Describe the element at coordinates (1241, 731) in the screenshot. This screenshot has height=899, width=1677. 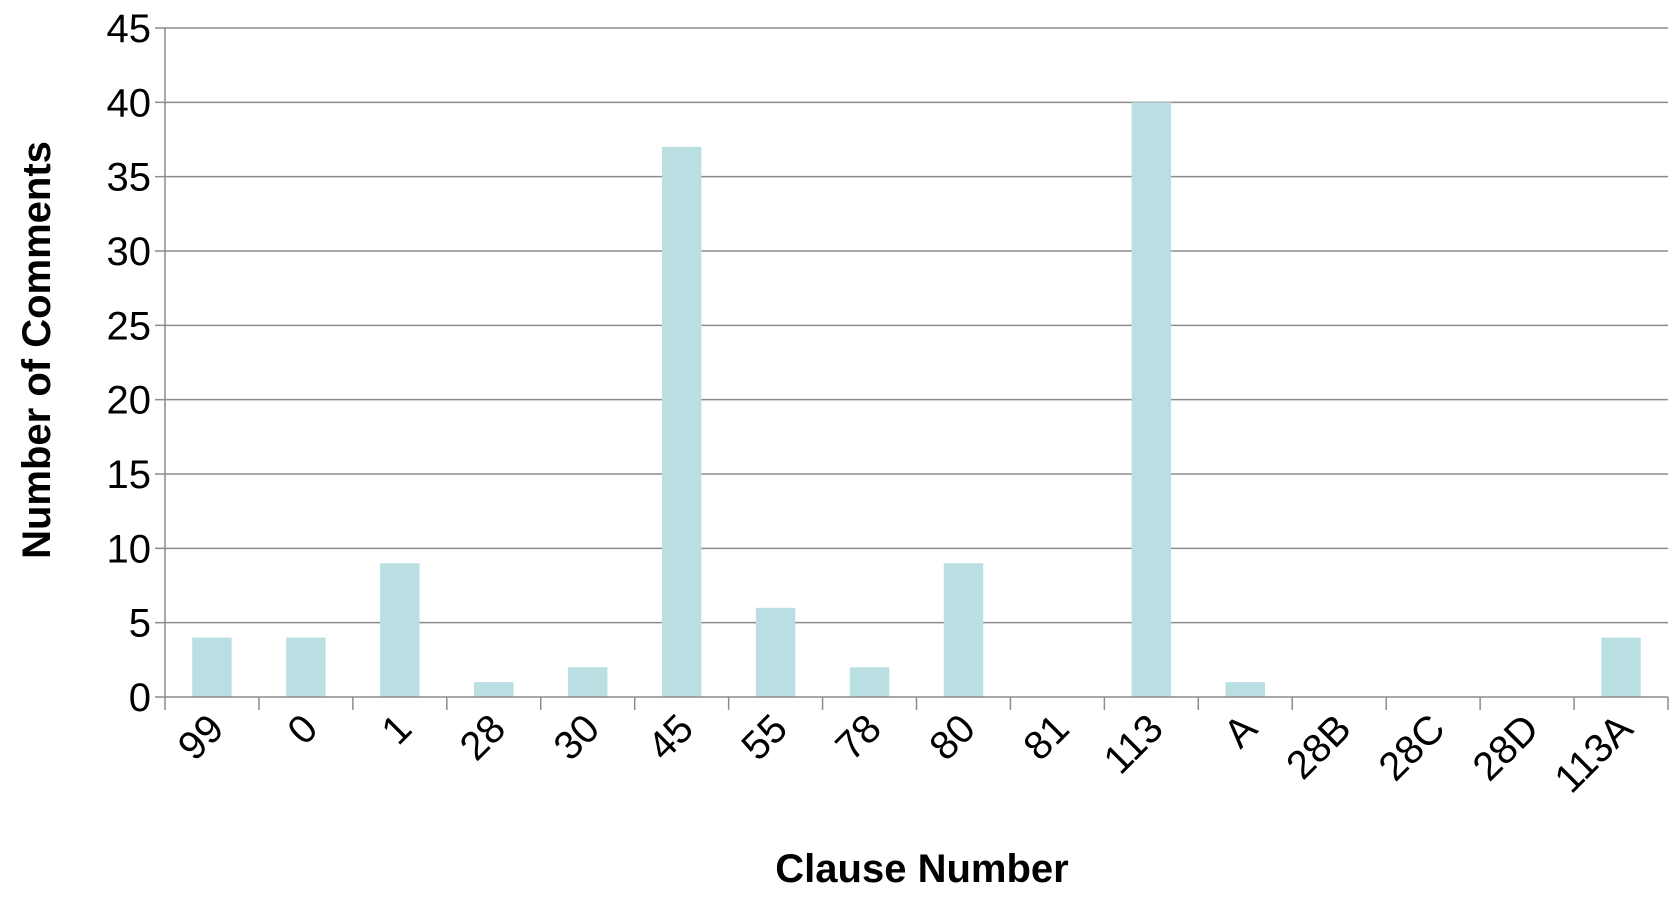
I see `x-tick-label: A` at that location.